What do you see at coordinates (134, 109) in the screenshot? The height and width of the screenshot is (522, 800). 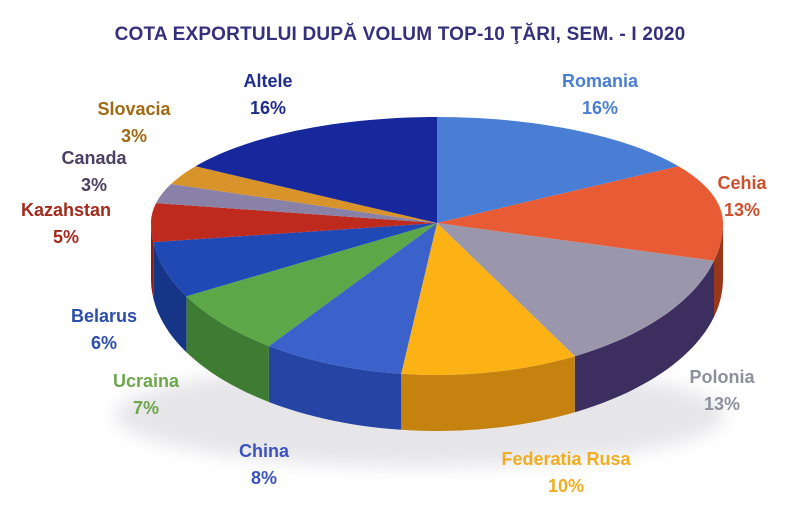 I see `slice-label-name: Slovacia` at bounding box center [134, 109].